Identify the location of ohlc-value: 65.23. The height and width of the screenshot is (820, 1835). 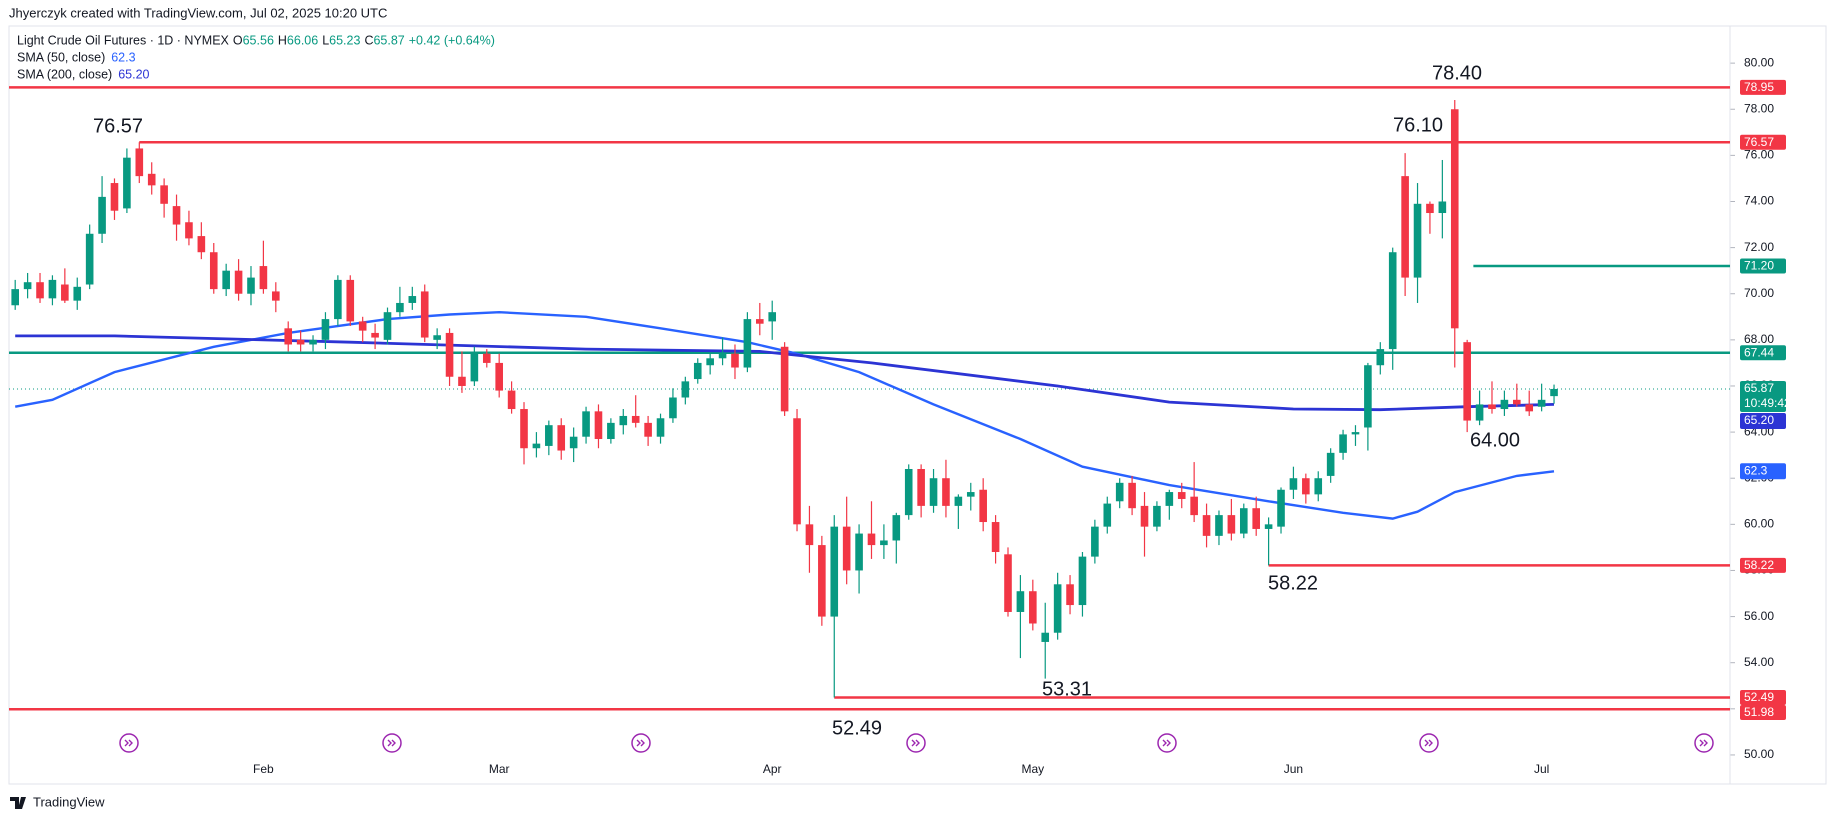
(344, 40).